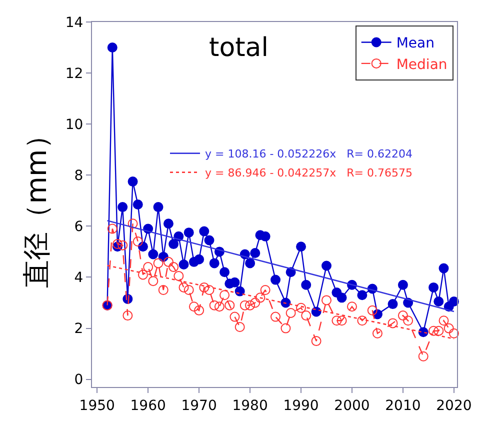  Describe the element at coordinates (238, 48) in the screenshot. I see `chart-title: total` at that location.